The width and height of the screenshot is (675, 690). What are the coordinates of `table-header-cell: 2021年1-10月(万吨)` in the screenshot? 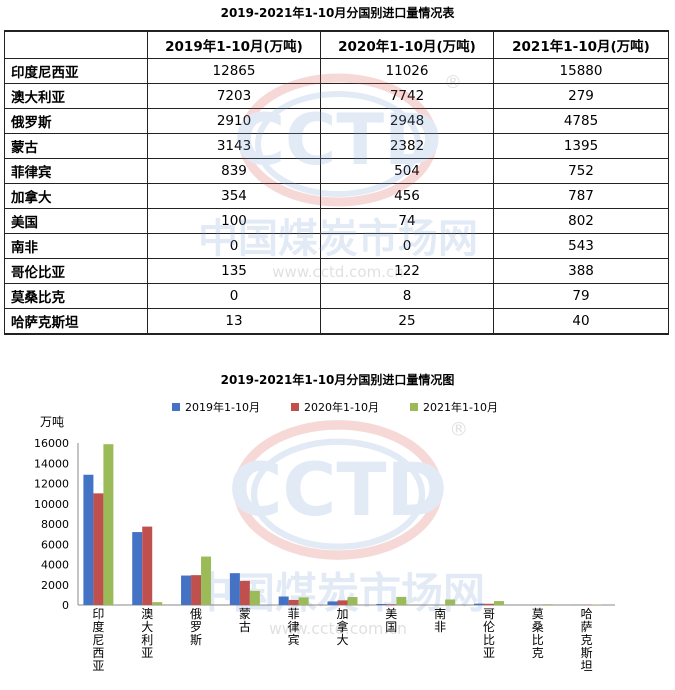 It's located at (581, 44).